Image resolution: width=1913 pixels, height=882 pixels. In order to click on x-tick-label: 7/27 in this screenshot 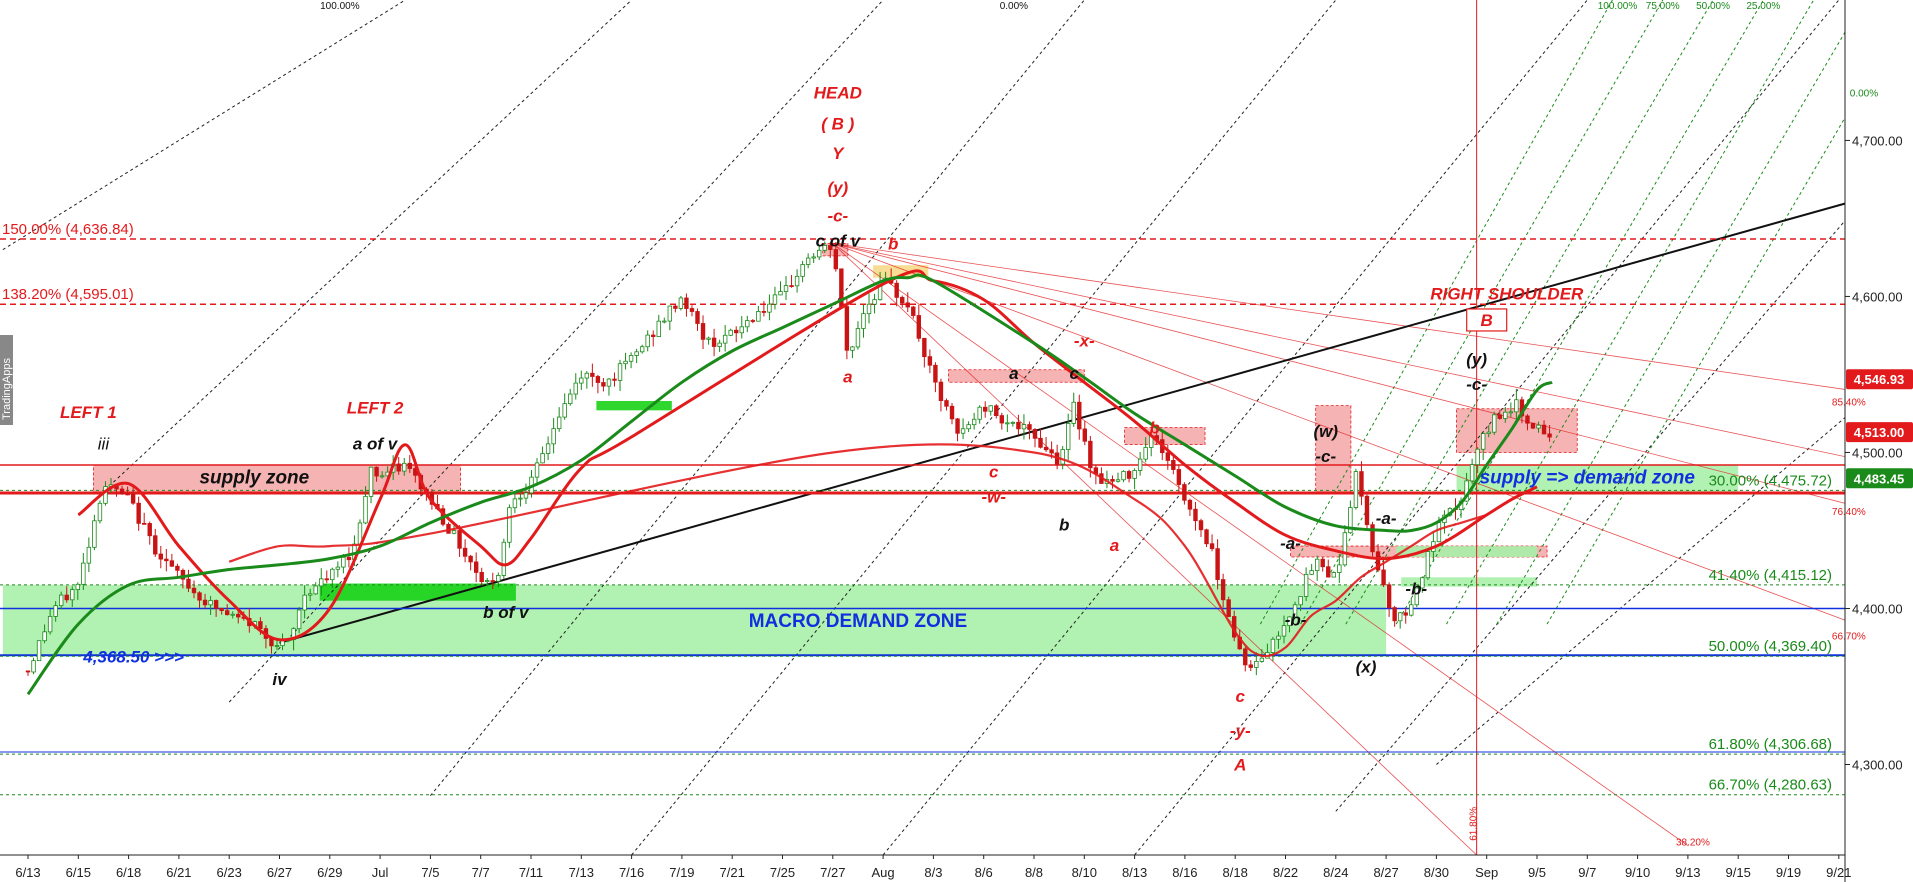, I will do `click(832, 872)`.